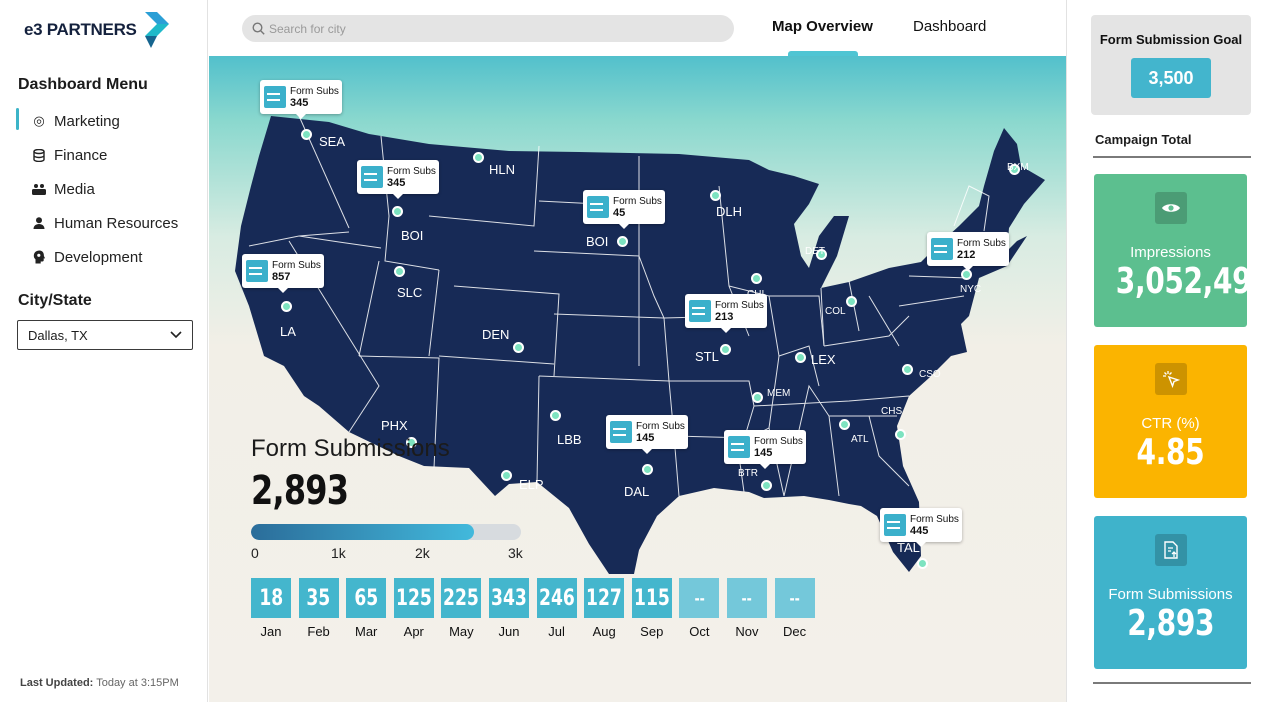 This screenshot has height=702, width=1269. I want to click on month-value: 18, so click(271, 598).